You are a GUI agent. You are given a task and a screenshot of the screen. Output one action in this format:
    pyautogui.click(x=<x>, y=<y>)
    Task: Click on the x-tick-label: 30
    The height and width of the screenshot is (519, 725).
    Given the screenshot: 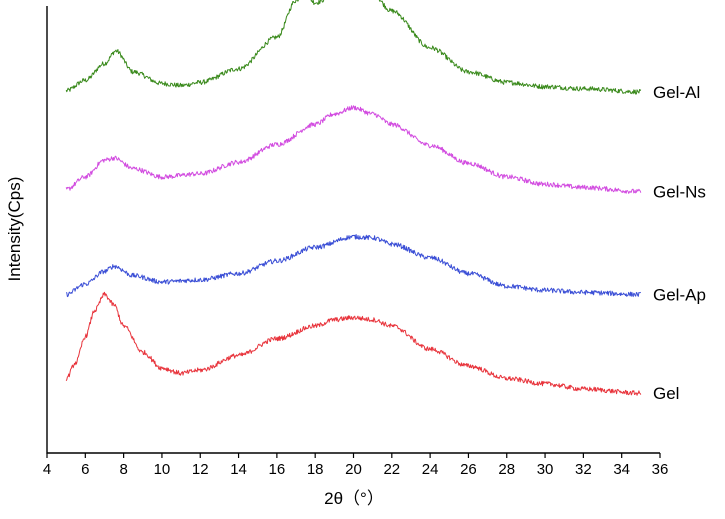 What is the action you would take?
    pyautogui.click(x=545, y=469)
    